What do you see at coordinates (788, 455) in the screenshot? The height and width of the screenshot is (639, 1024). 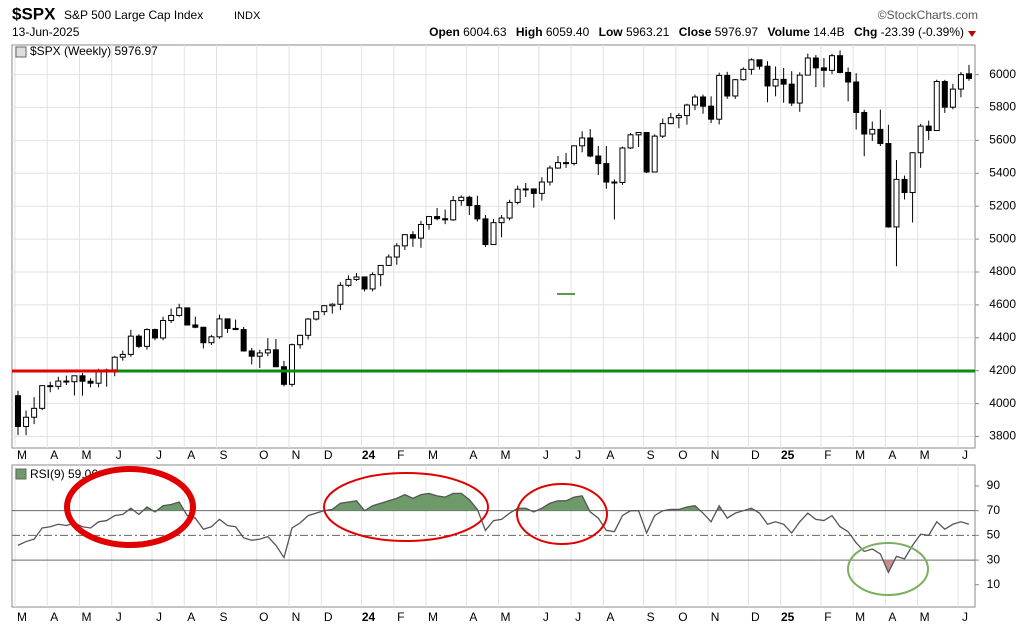 I see `x-tick-label: 25` at bounding box center [788, 455].